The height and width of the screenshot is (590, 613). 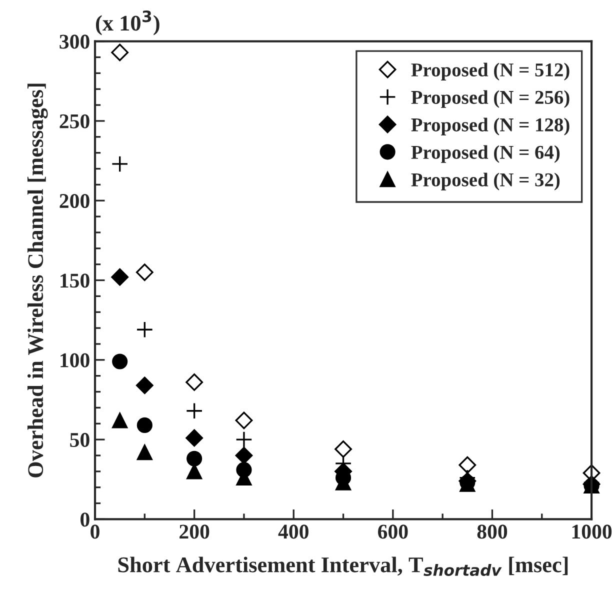 I want to click on legend-label: Proposed (N = 32), so click(x=485, y=181).